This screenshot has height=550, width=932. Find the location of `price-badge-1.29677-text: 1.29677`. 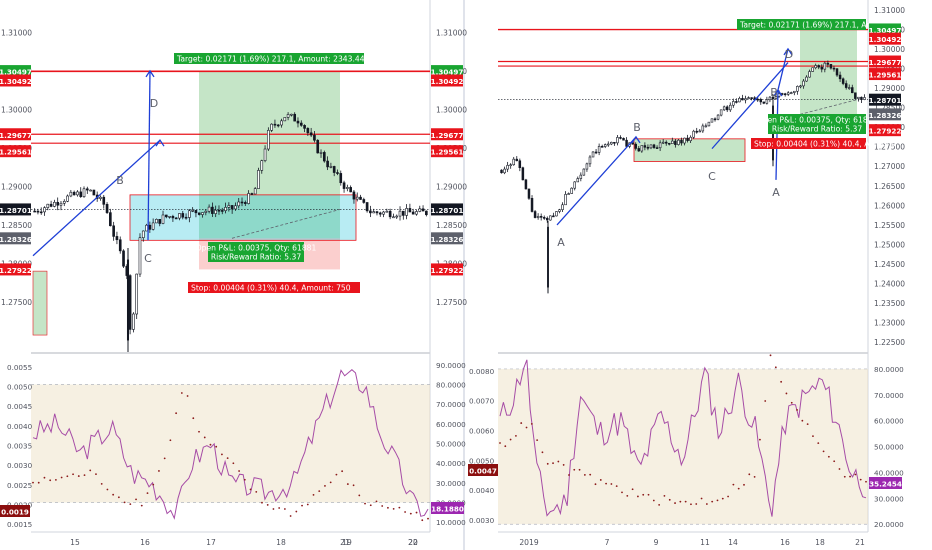

price-badge-1.29677-text: 1.29677 is located at coordinates (885, 62).